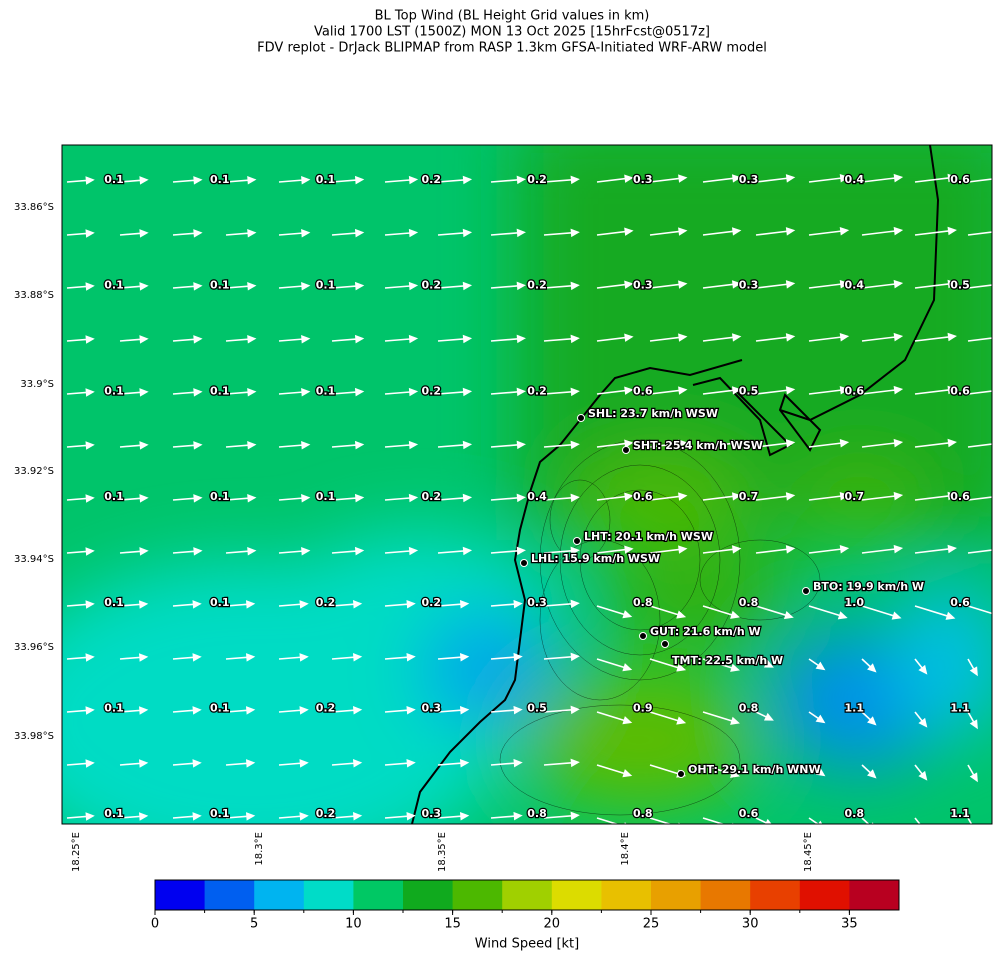  Describe the element at coordinates (37, 384) in the screenshot. I see `lat-tick-label: 33.9°S` at that location.